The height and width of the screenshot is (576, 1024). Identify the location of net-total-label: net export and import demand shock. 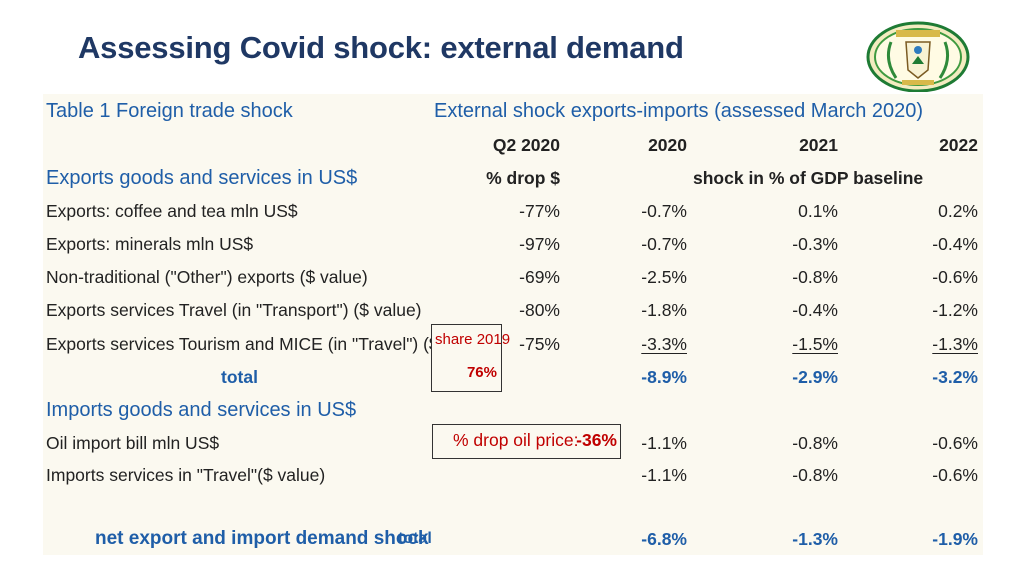
(262, 538).